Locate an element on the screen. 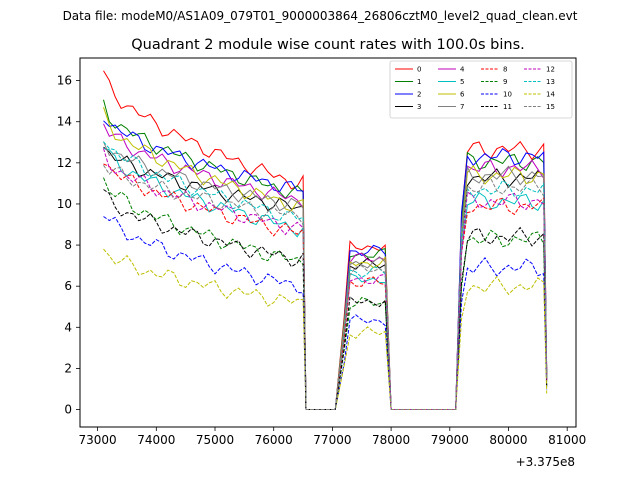 Image resolution: width=640 pixels, height=480 pixels. y-tick-label: 12 is located at coordinates (64, 163).